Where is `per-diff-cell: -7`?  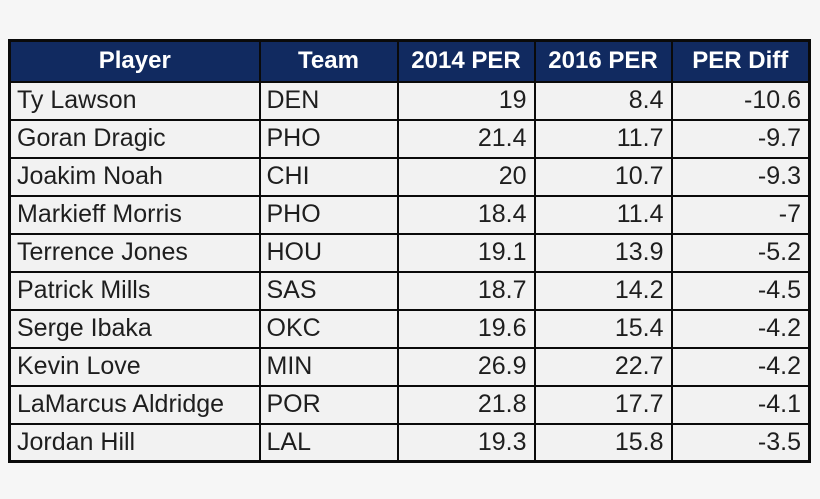
per-diff-cell: -7 is located at coordinates (740, 214).